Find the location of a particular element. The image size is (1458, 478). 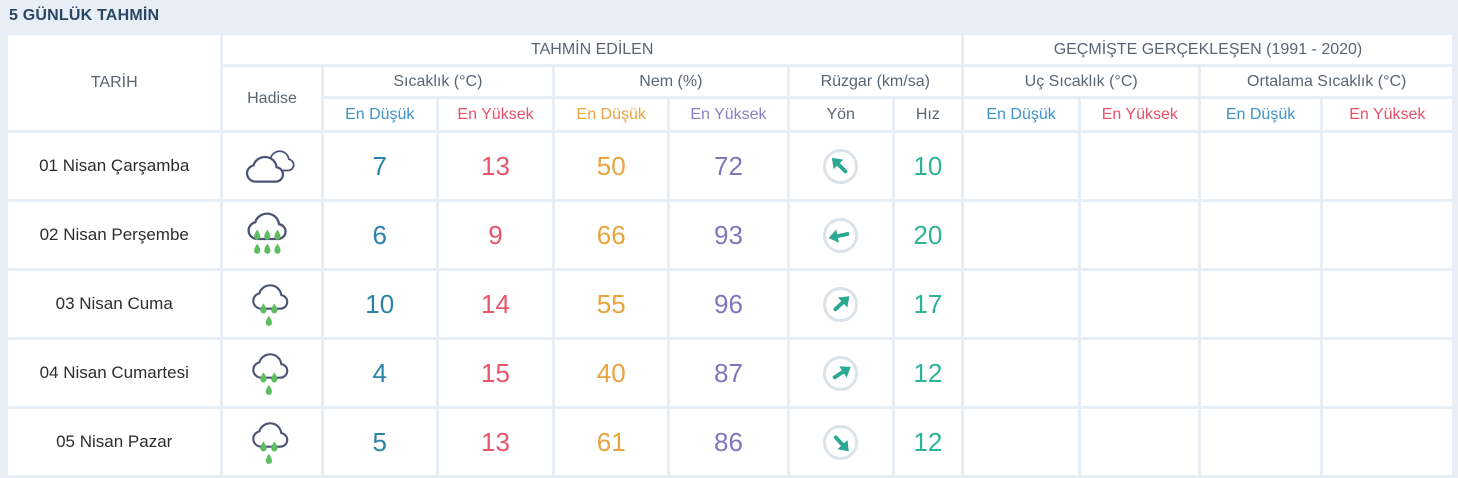

table-row: 05 Nisan Pazar 5 13 61 86 12 is located at coordinates (730, 442).